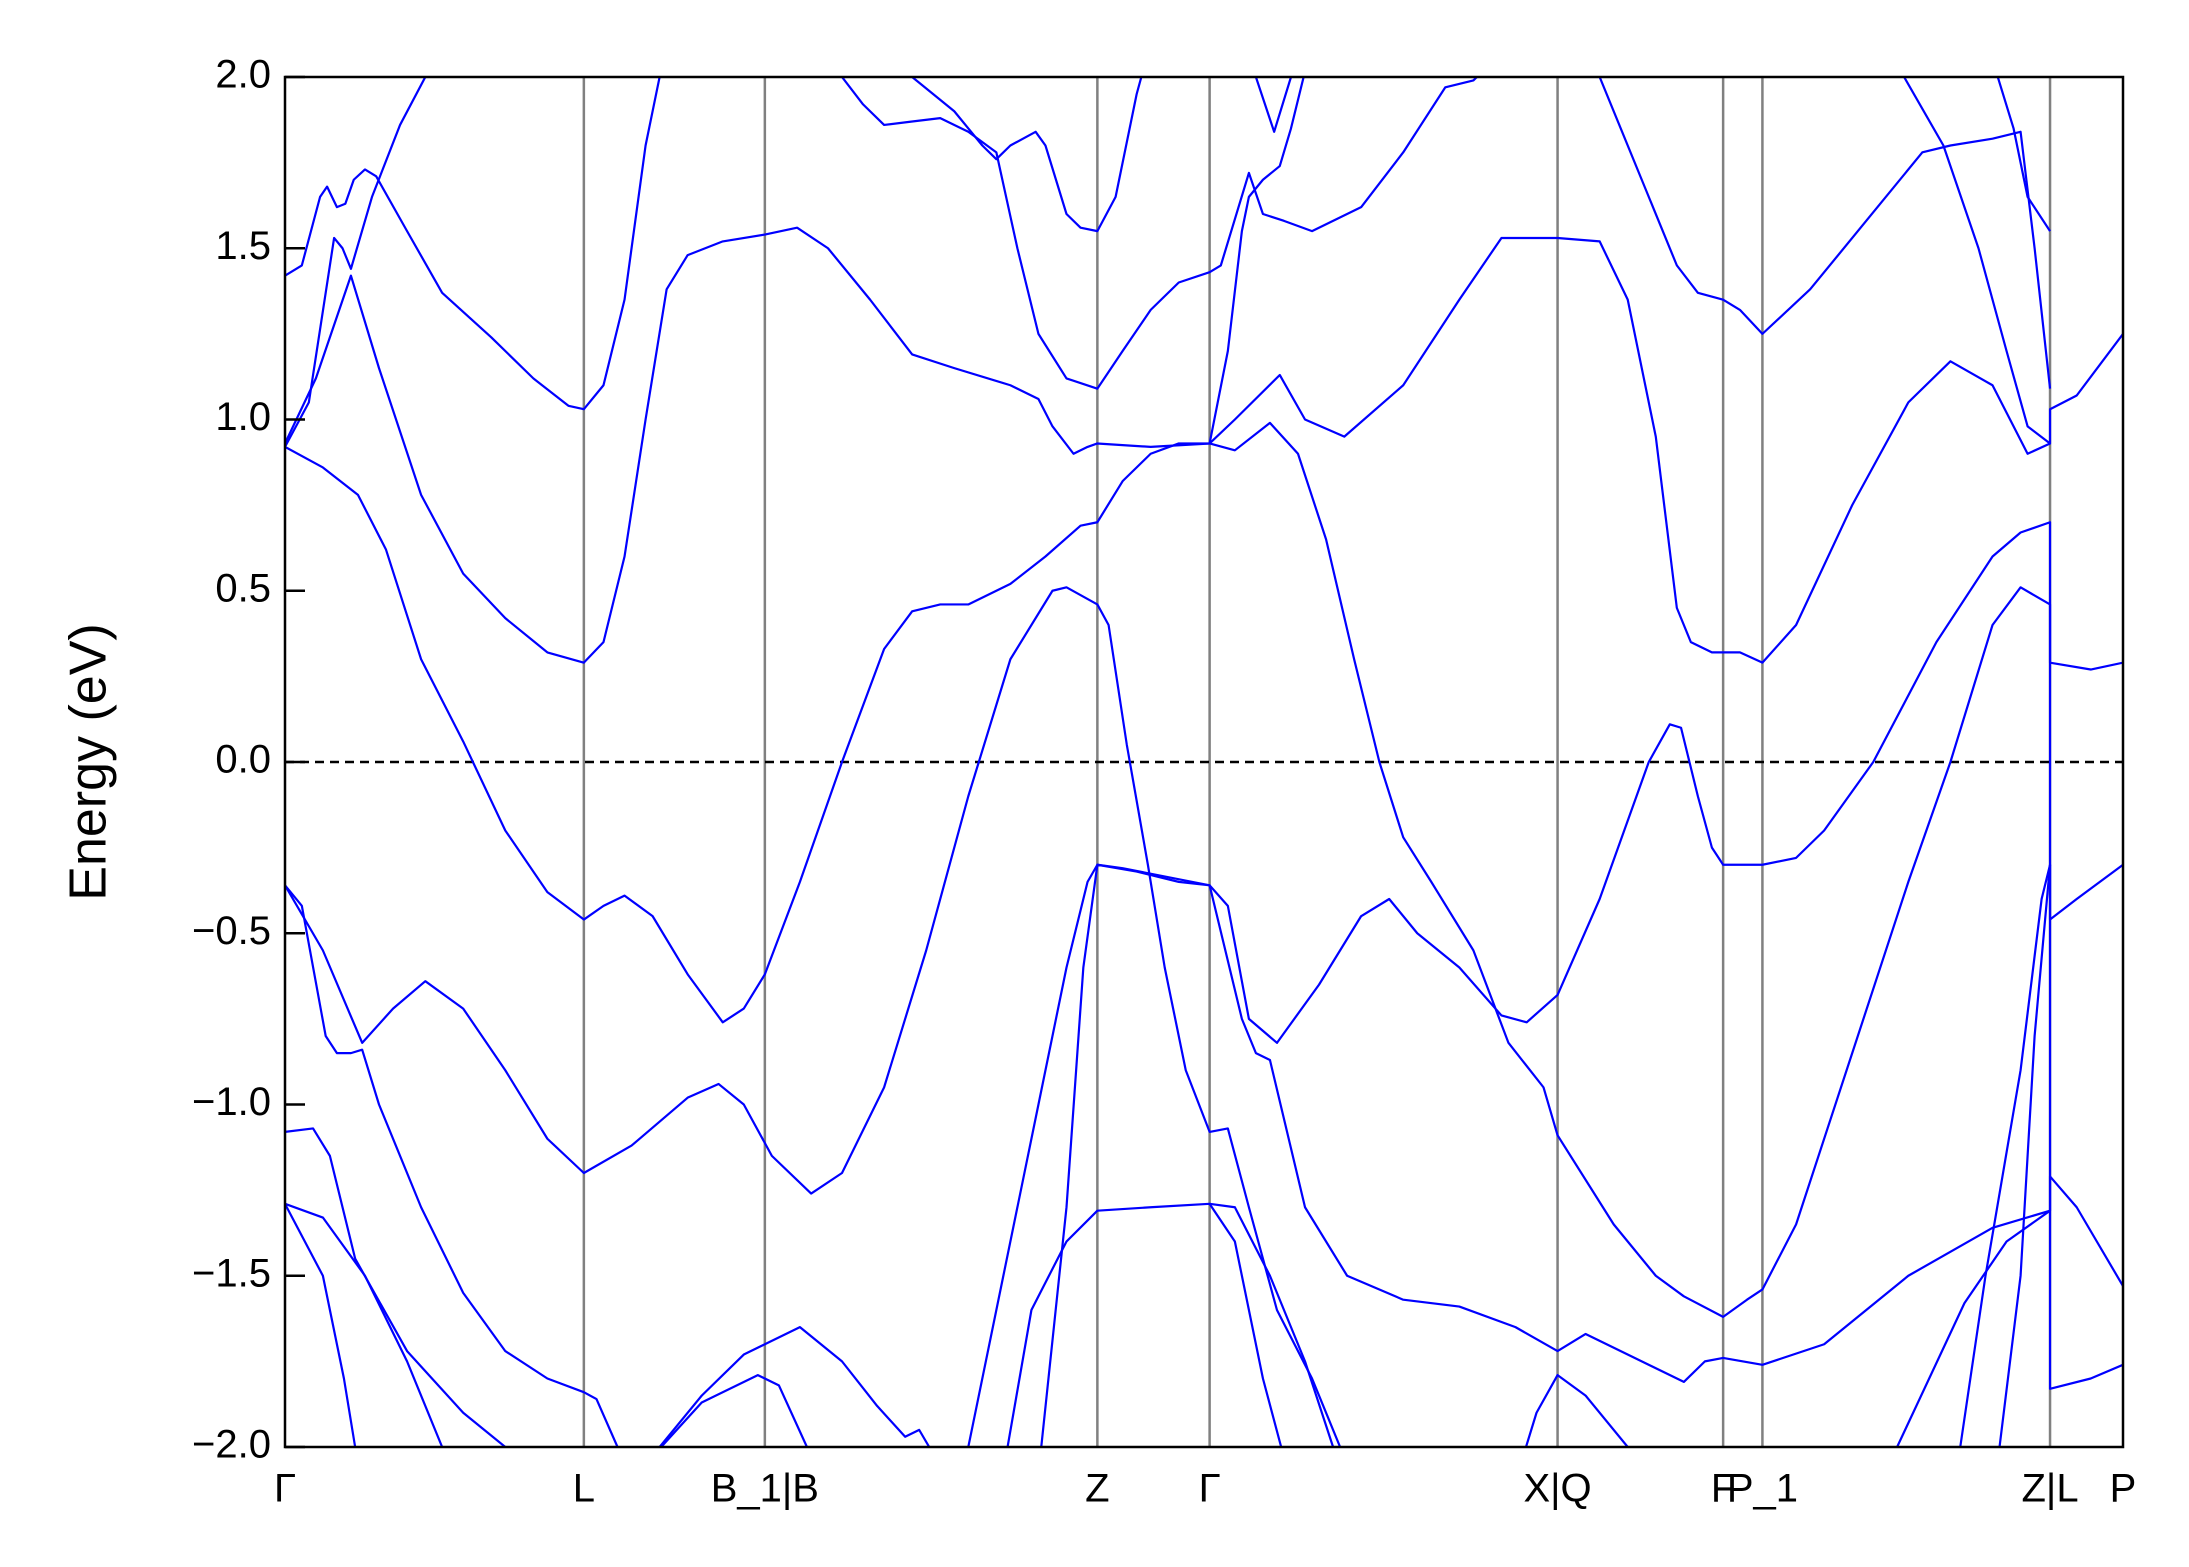  What do you see at coordinates (243, 246) in the screenshot?
I see `y-tick-label: 1.5` at bounding box center [243, 246].